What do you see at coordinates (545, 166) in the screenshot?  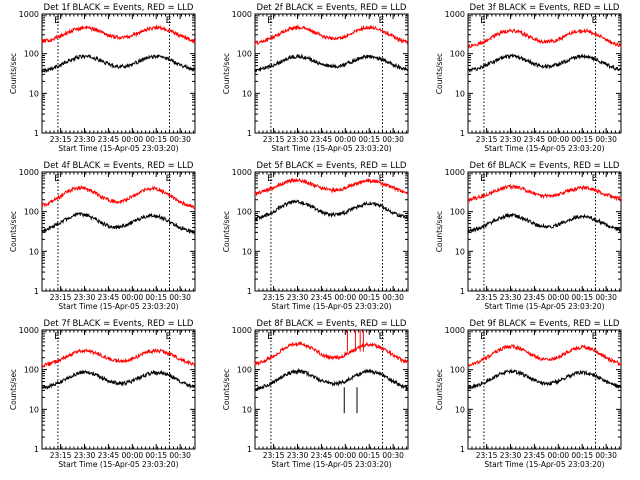 I see `panel-title: Det 6f BLACK = Events, RED = LLD` at bounding box center [545, 166].